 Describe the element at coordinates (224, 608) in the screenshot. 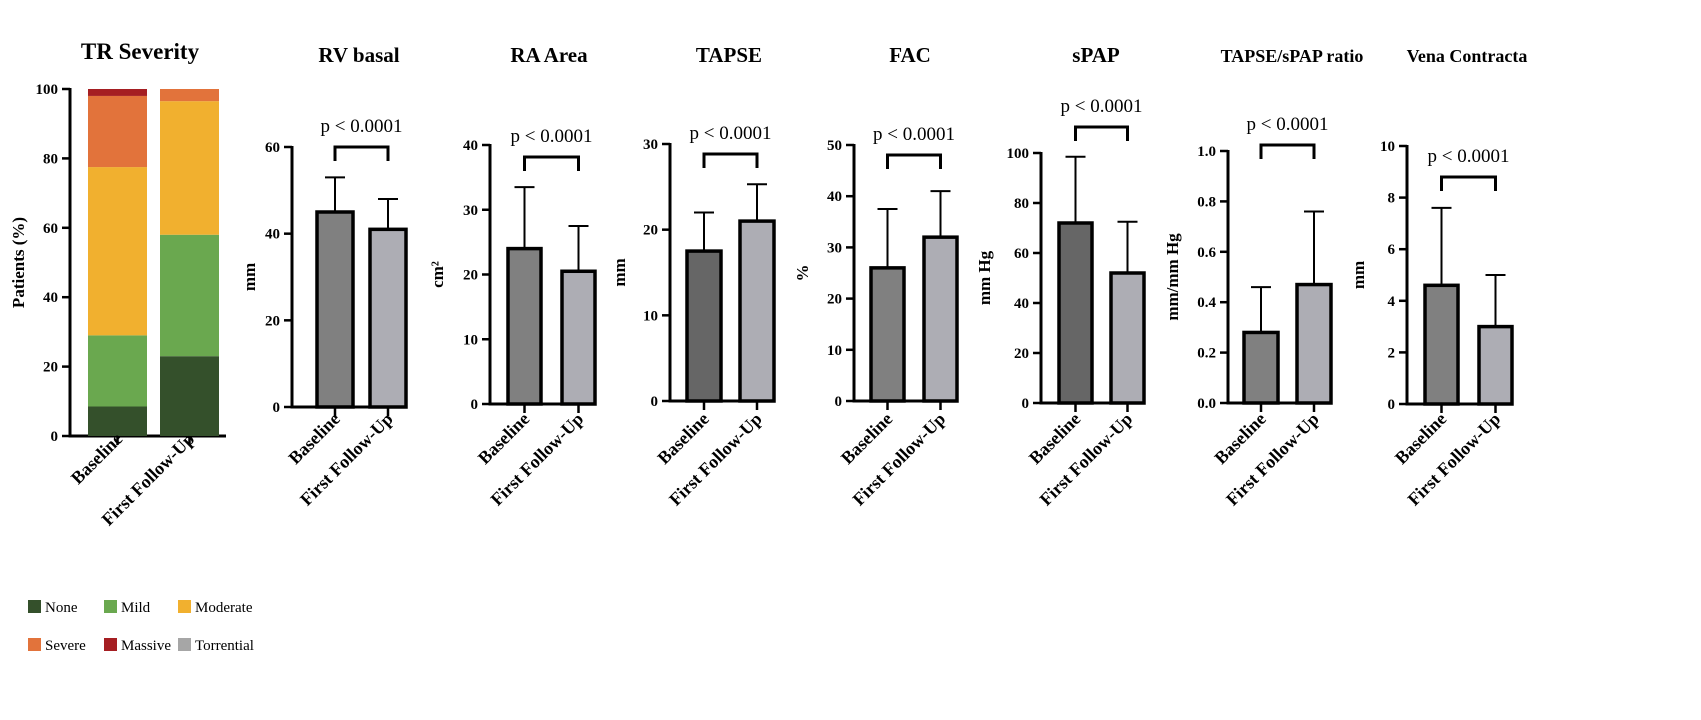

I see `legend-label: Moderate` at that location.